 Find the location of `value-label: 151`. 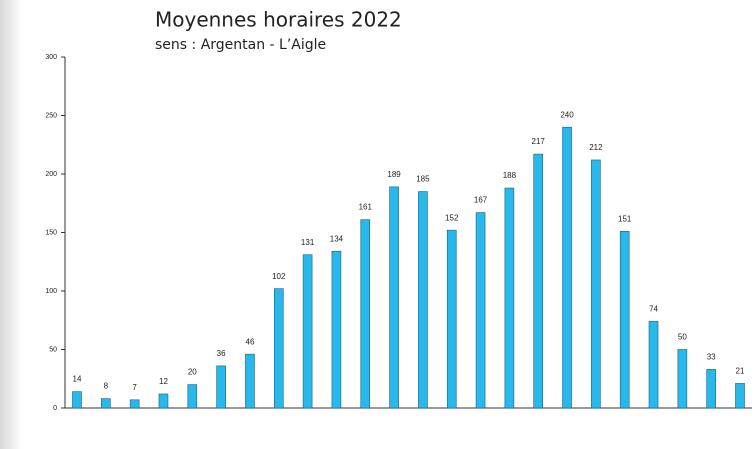

value-label: 151 is located at coordinates (625, 218).